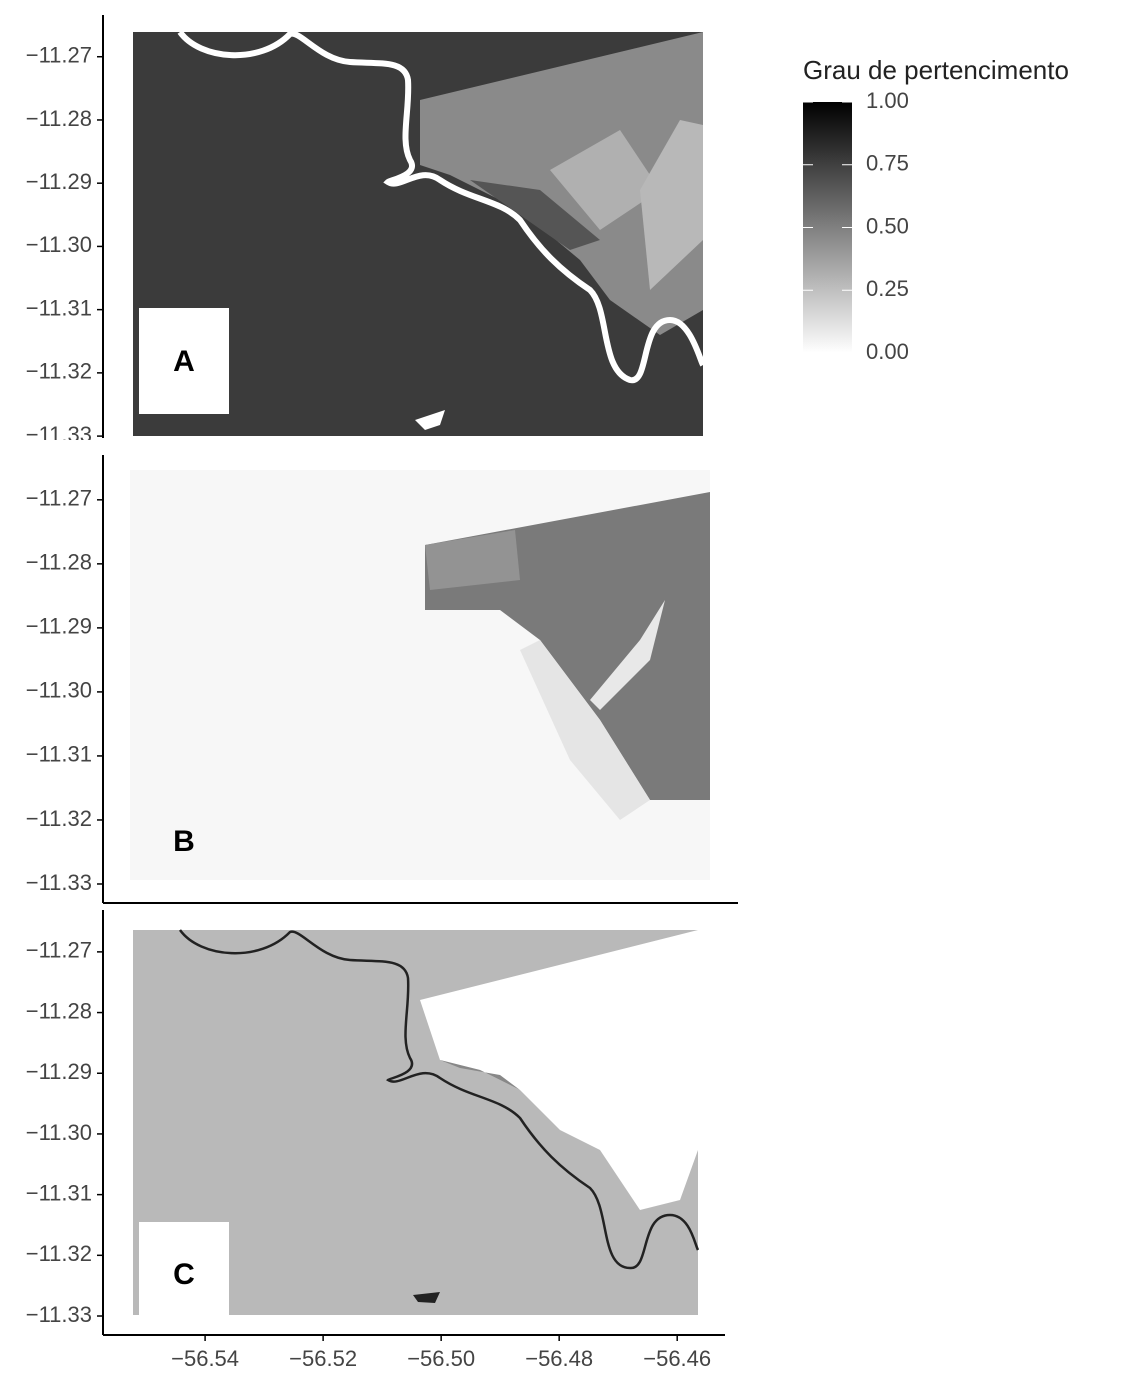 This screenshot has width=1127, height=1378. What do you see at coordinates (419, 233) in the screenshot?
I see `raster-a` at bounding box center [419, 233].